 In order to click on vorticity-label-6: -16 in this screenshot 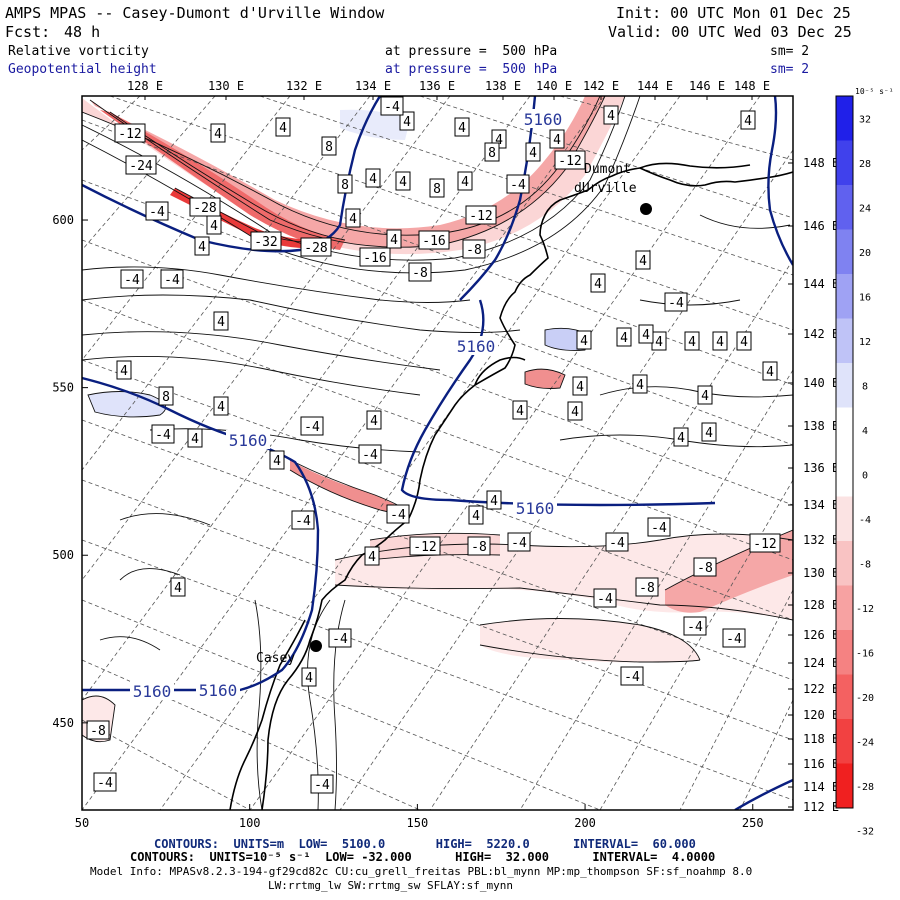, I will do `click(434, 240)`.